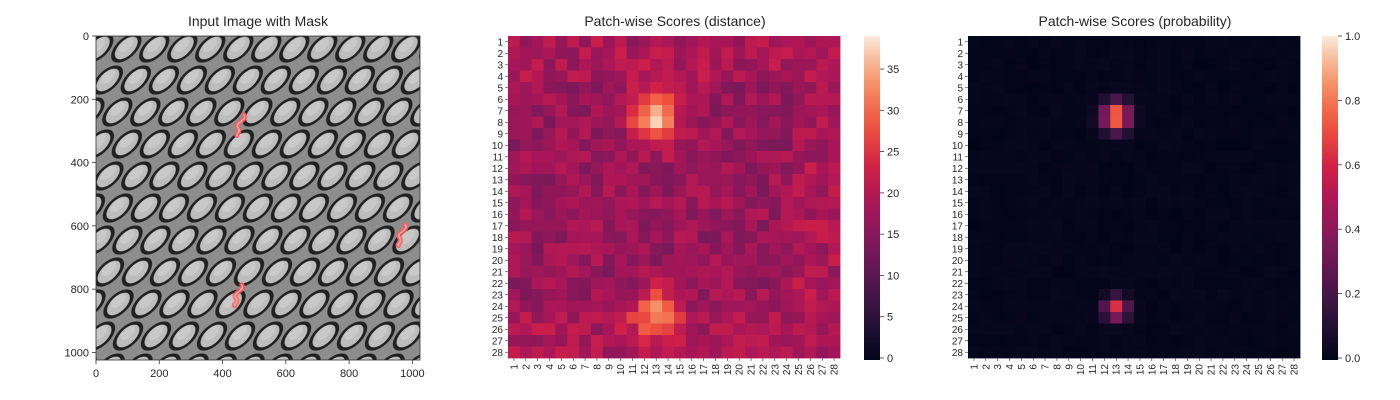  What do you see at coordinates (498, 180) in the screenshot?
I see `row-label: 13` at bounding box center [498, 180].